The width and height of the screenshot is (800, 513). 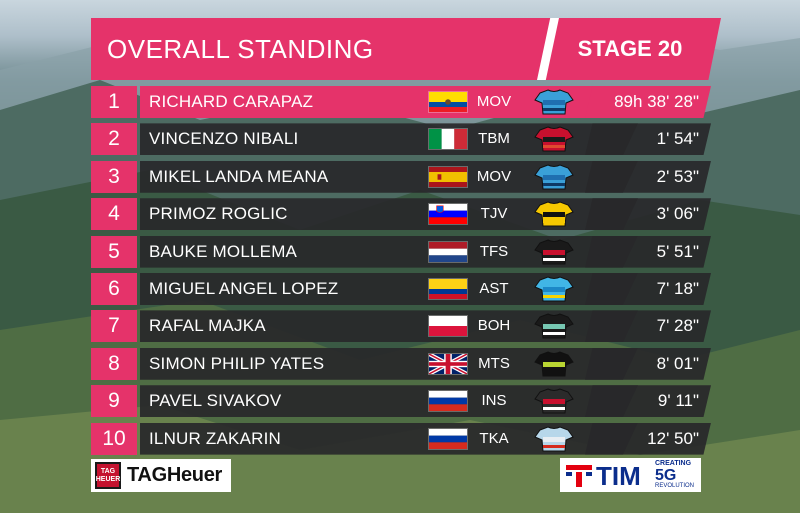 What do you see at coordinates (406, 289) in the screenshot?
I see `table-row: 6 MIGUEL ANGEL LOPEZ AST 7' 18"` at bounding box center [406, 289].